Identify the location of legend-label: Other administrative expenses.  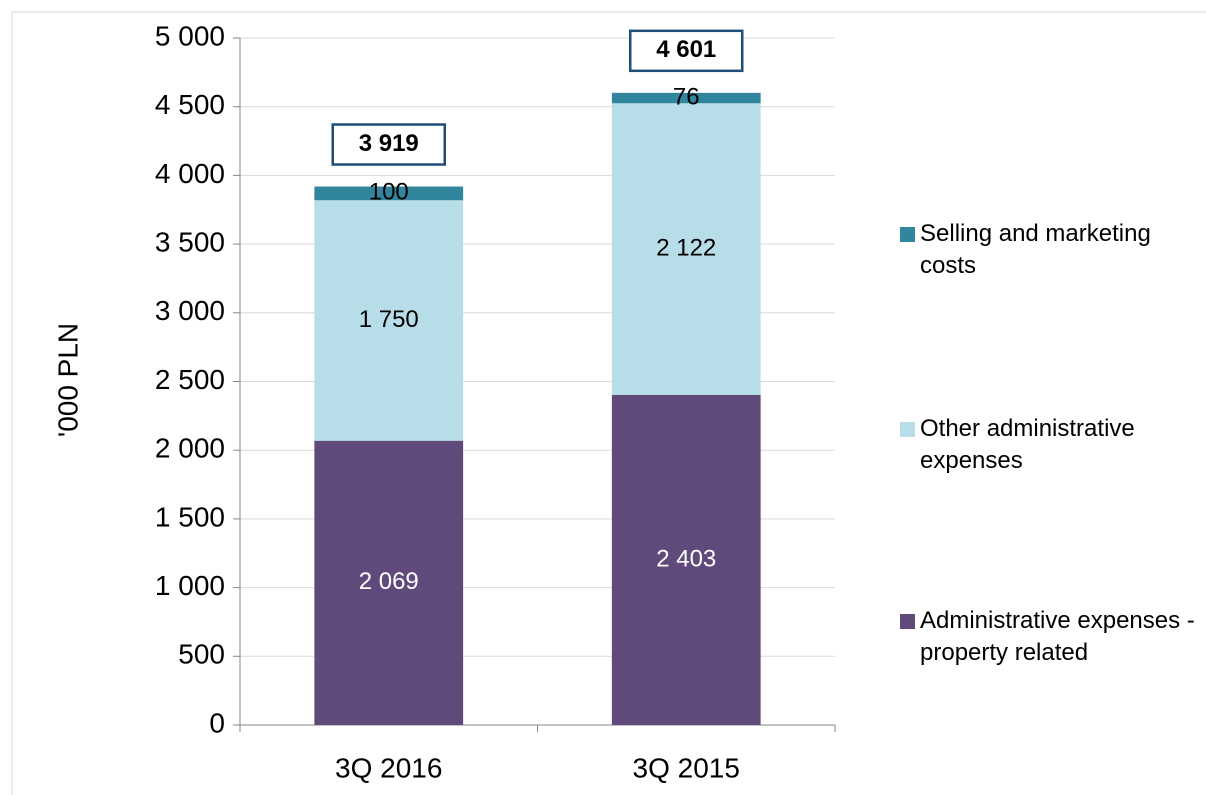
(1030, 444).